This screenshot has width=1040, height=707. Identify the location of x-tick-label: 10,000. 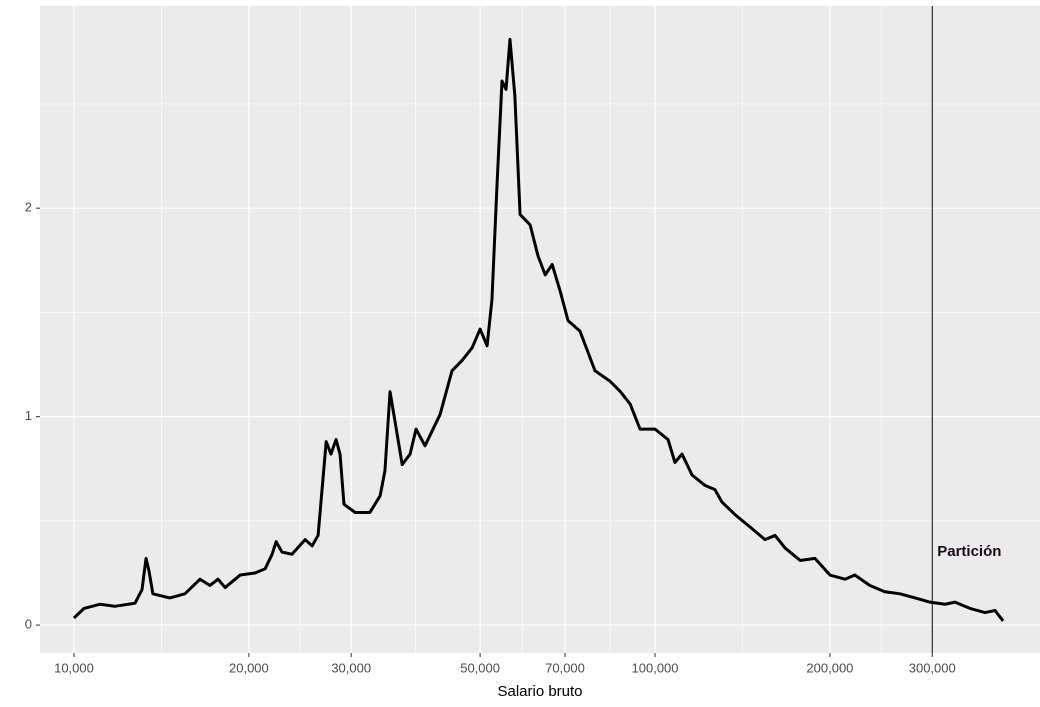
(74, 667).